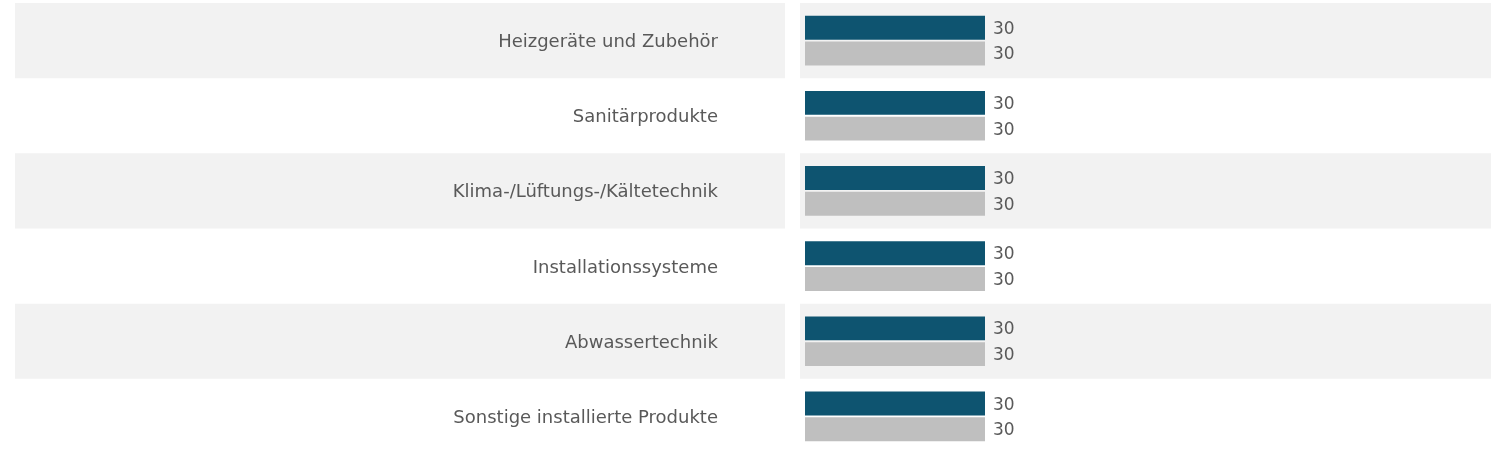  What do you see at coordinates (625, 266) in the screenshot?
I see `y-tick-label: Installationssysteme` at bounding box center [625, 266].